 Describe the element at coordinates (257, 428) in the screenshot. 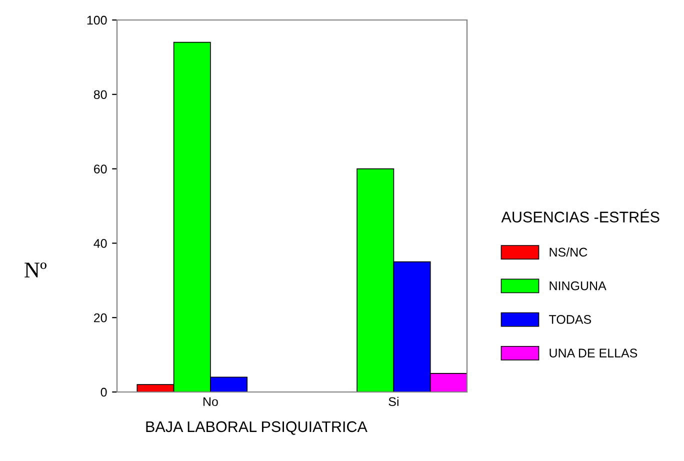

I see `x-axis-title: BAJA LABORAL PSIQUIATRICA` at that location.